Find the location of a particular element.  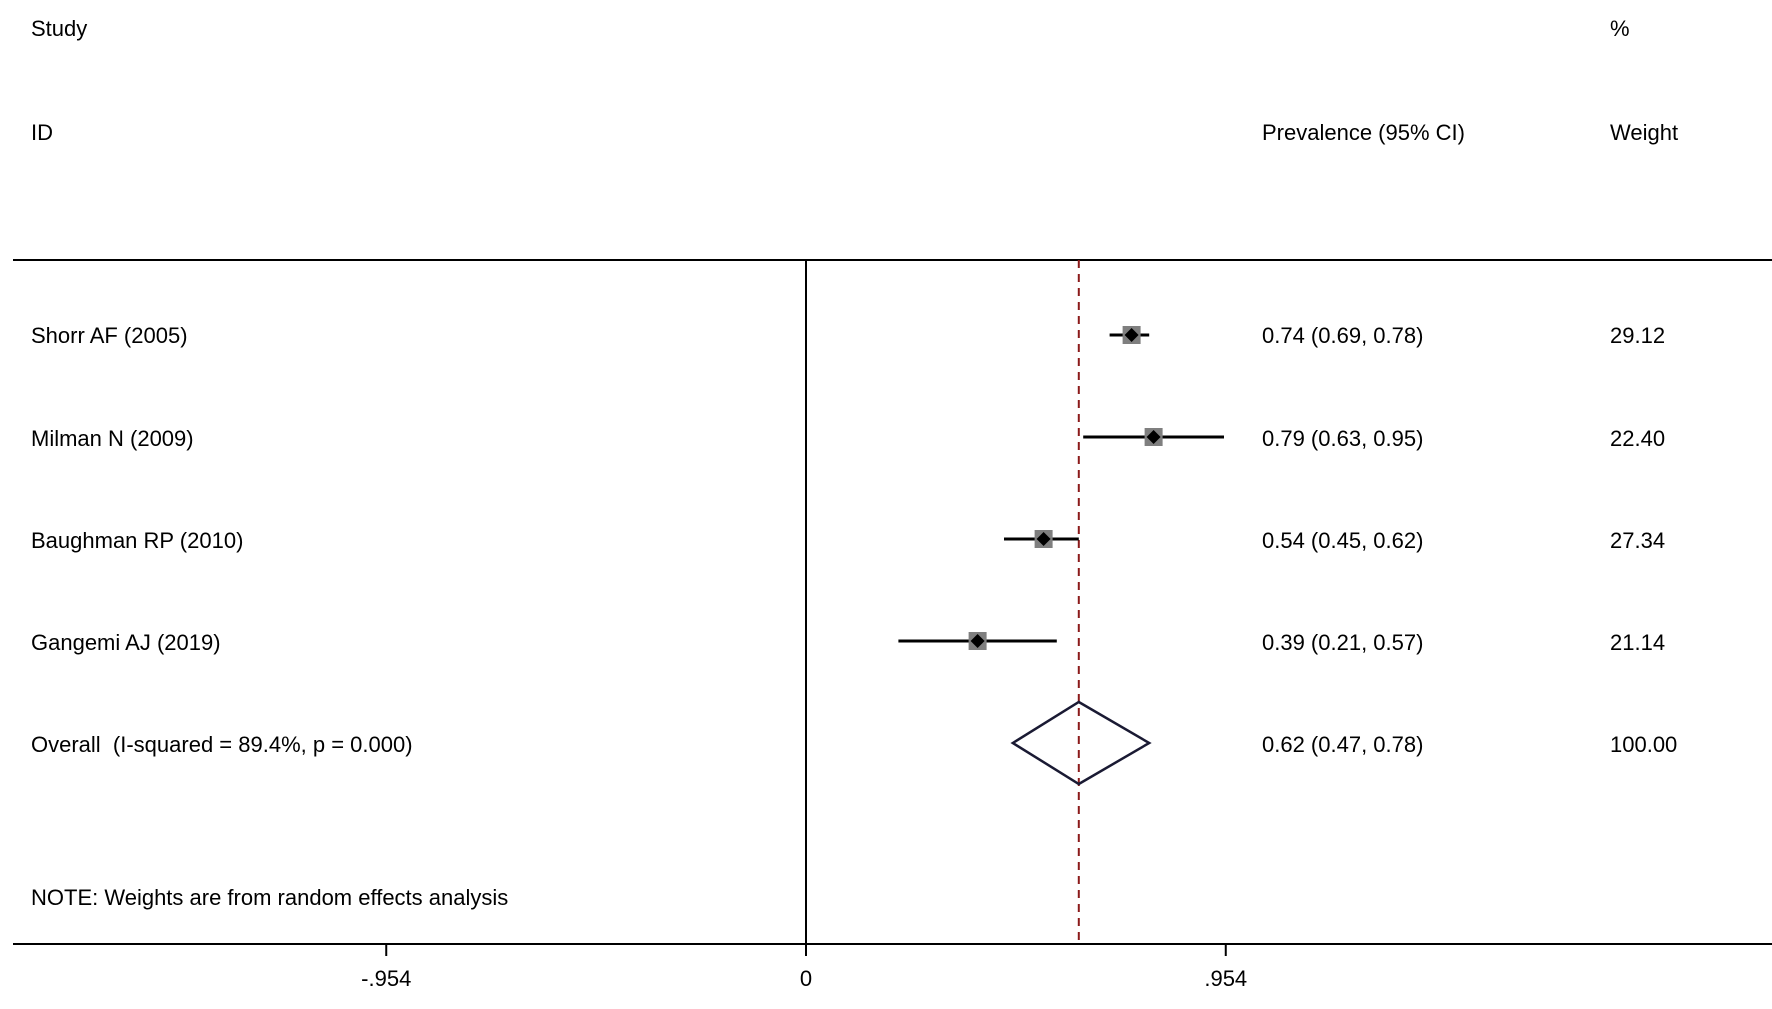

study-label: Shorr AF (2005) is located at coordinates (109, 335).